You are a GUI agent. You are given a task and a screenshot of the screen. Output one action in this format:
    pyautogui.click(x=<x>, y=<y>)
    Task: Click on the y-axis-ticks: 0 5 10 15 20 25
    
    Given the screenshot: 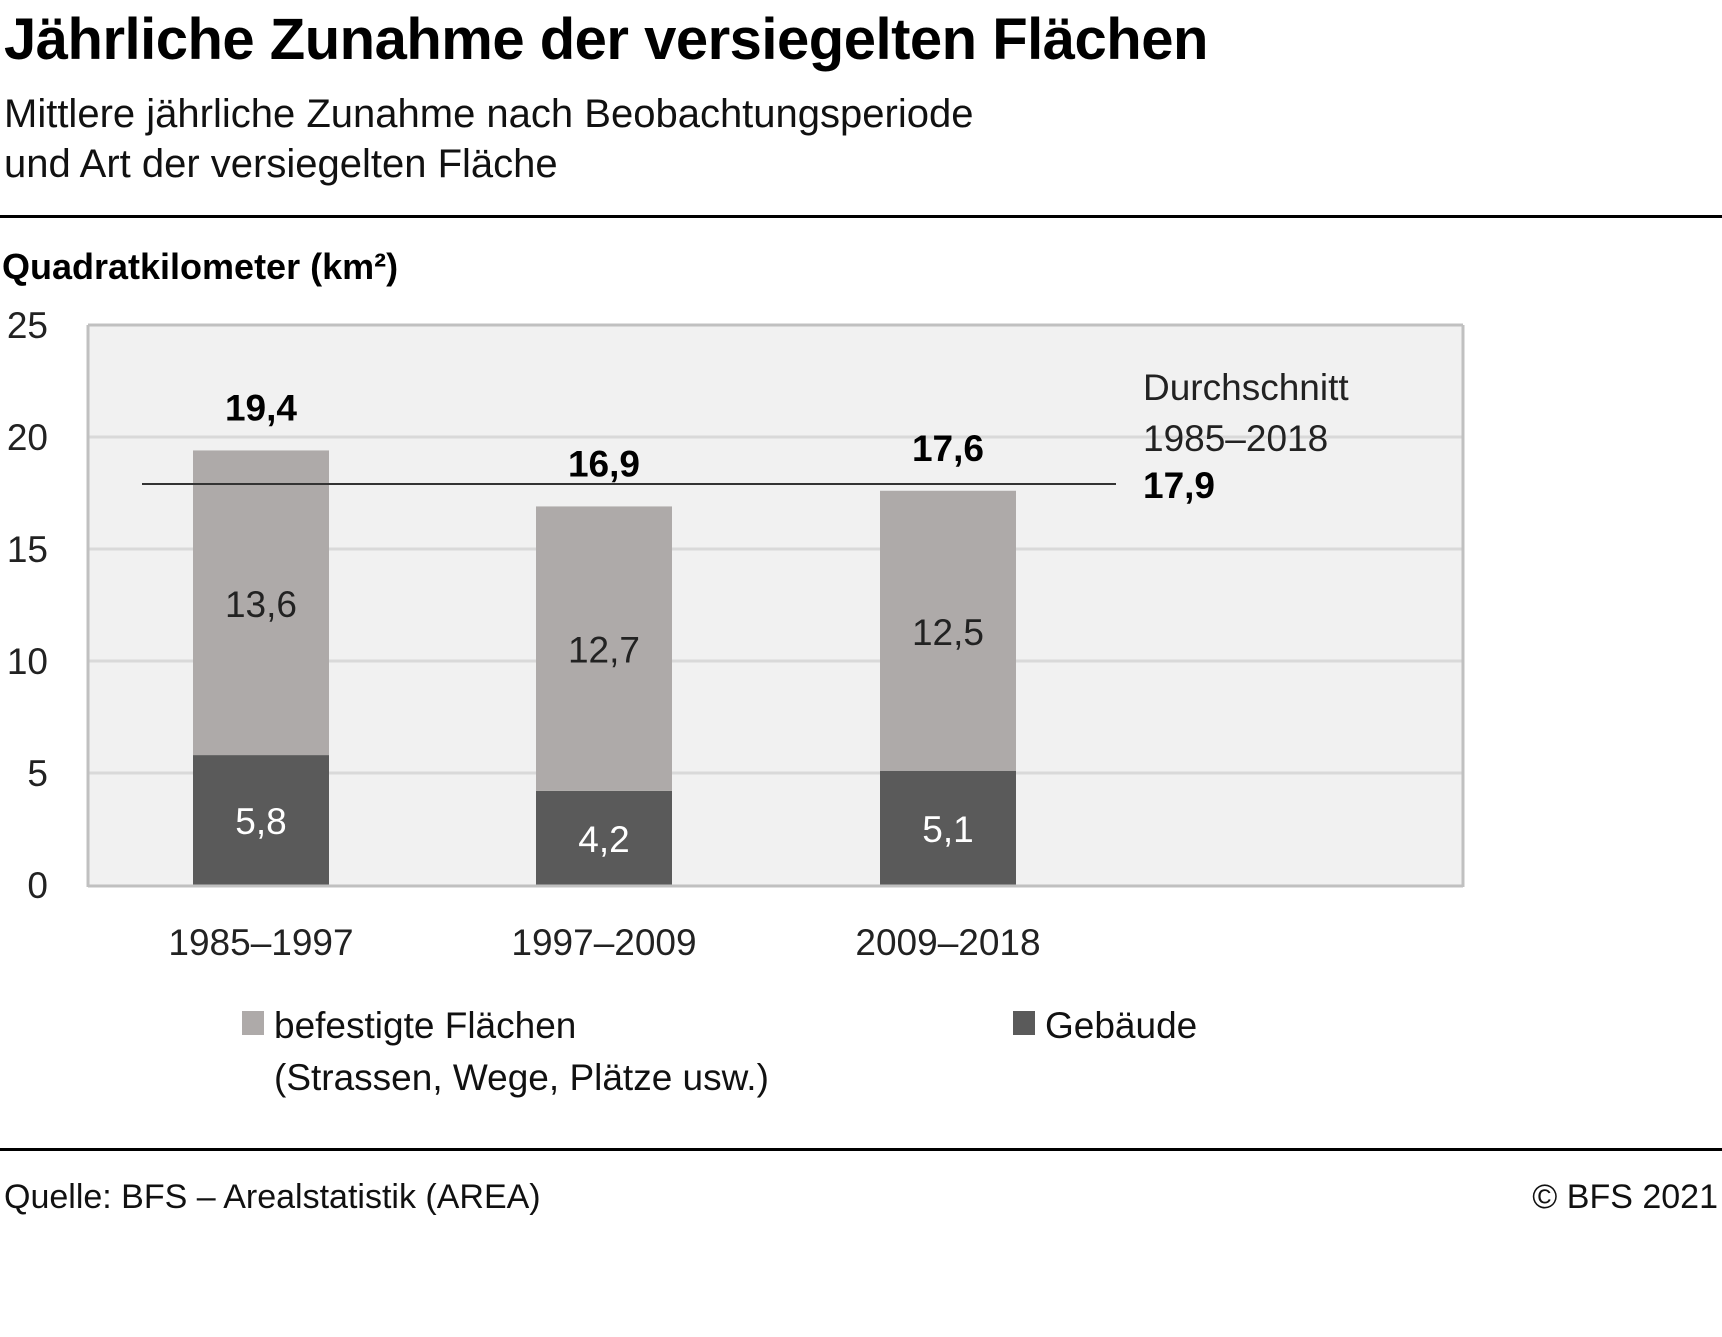 What is the action you would take?
    pyautogui.click(x=27, y=605)
    